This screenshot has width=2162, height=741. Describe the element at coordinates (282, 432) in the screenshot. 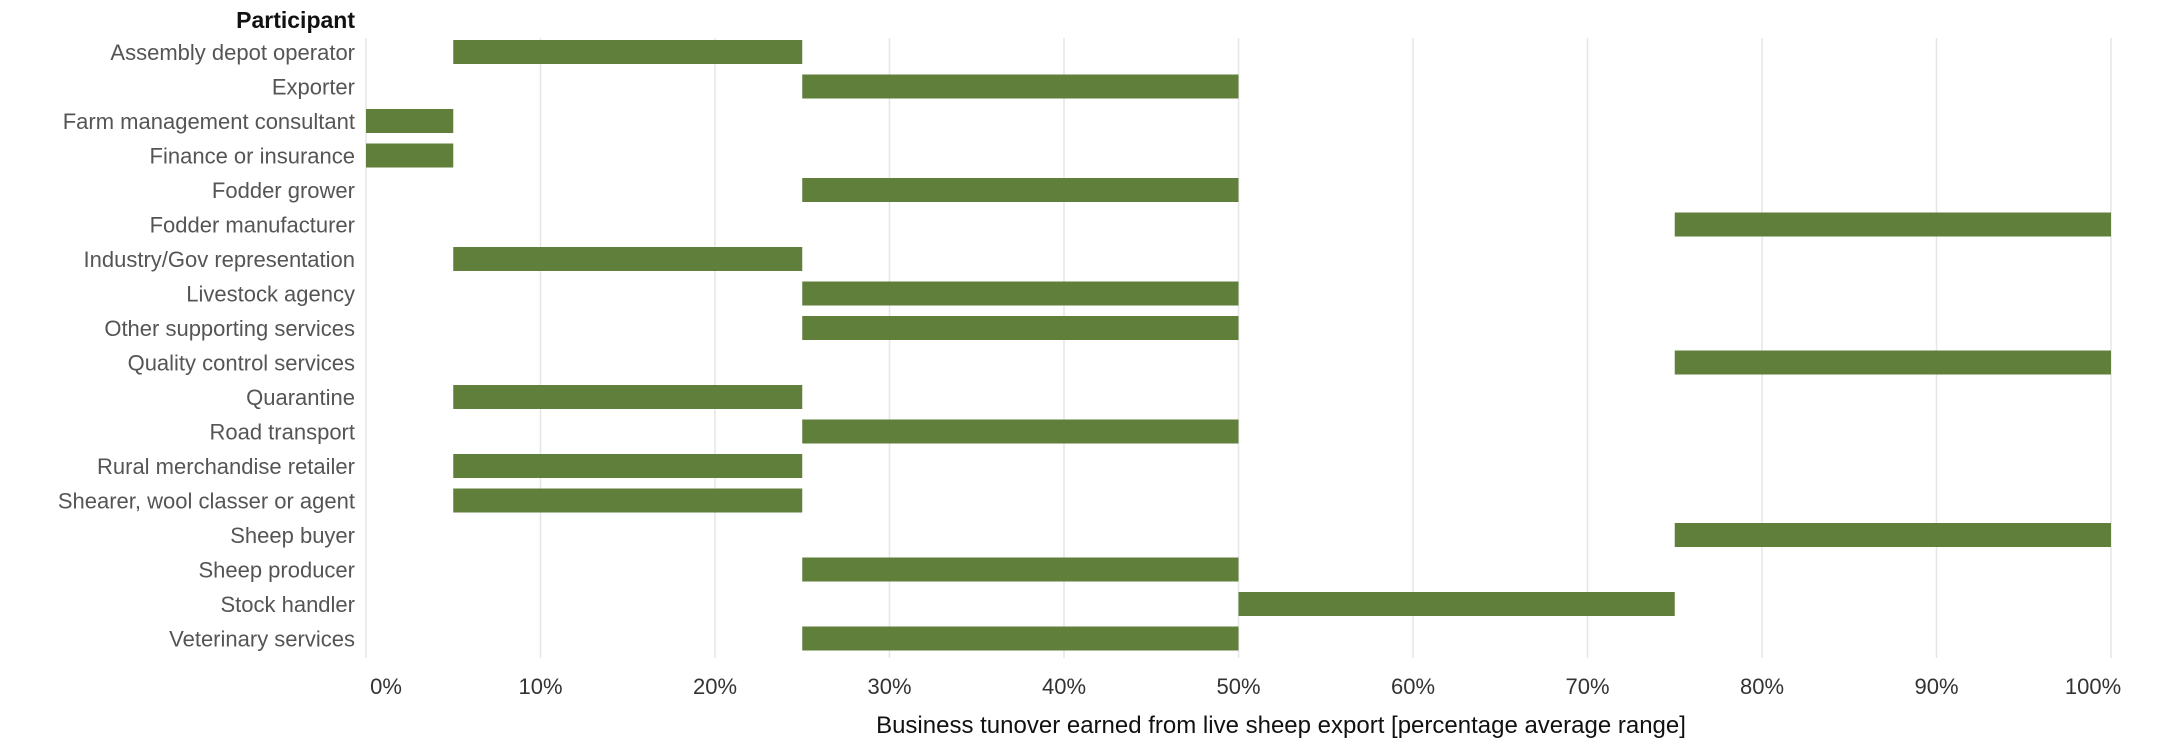

I see `category-label: Road transport` at that location.